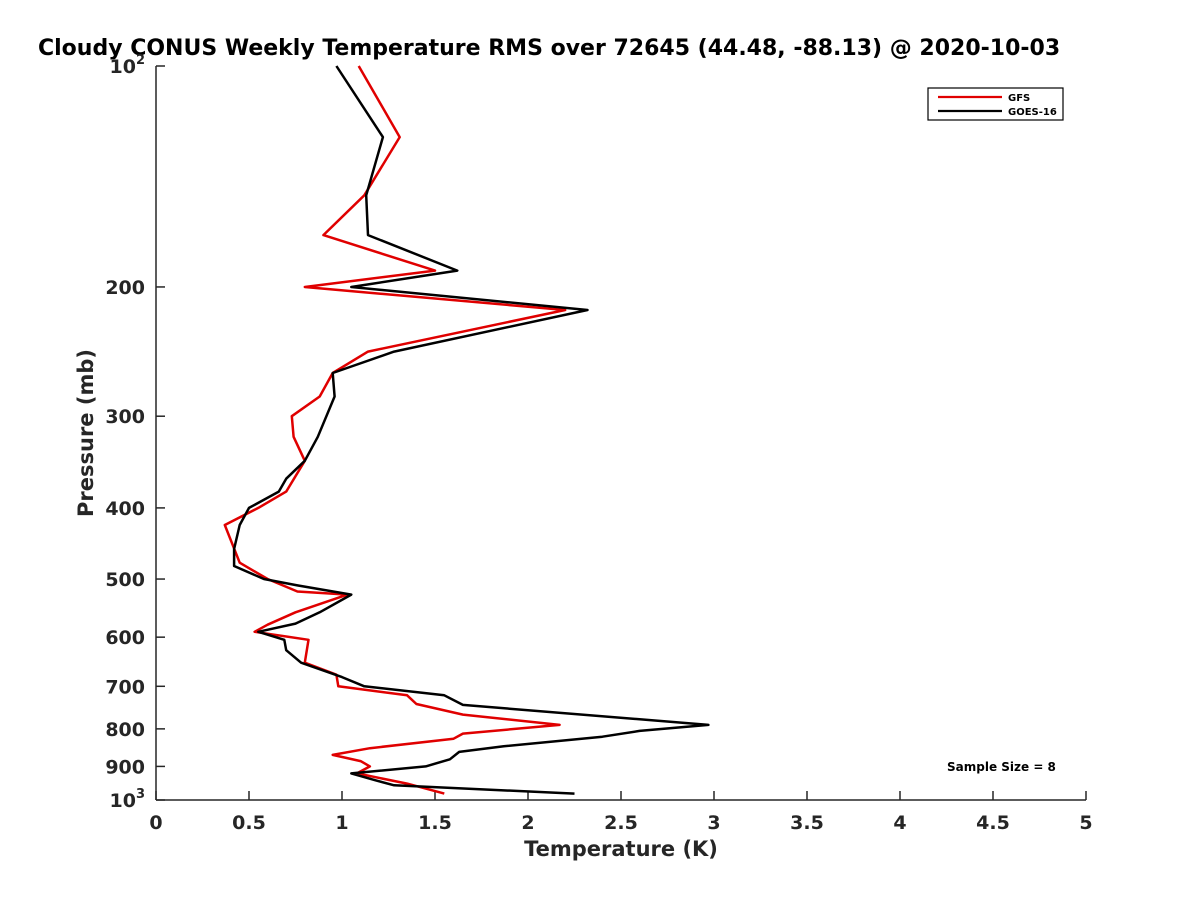 This screenshot has height=900, width=1200. Describe the element at coordinates (125, 580) in the screenshot. I see `y-tick-label: 500` at that location.